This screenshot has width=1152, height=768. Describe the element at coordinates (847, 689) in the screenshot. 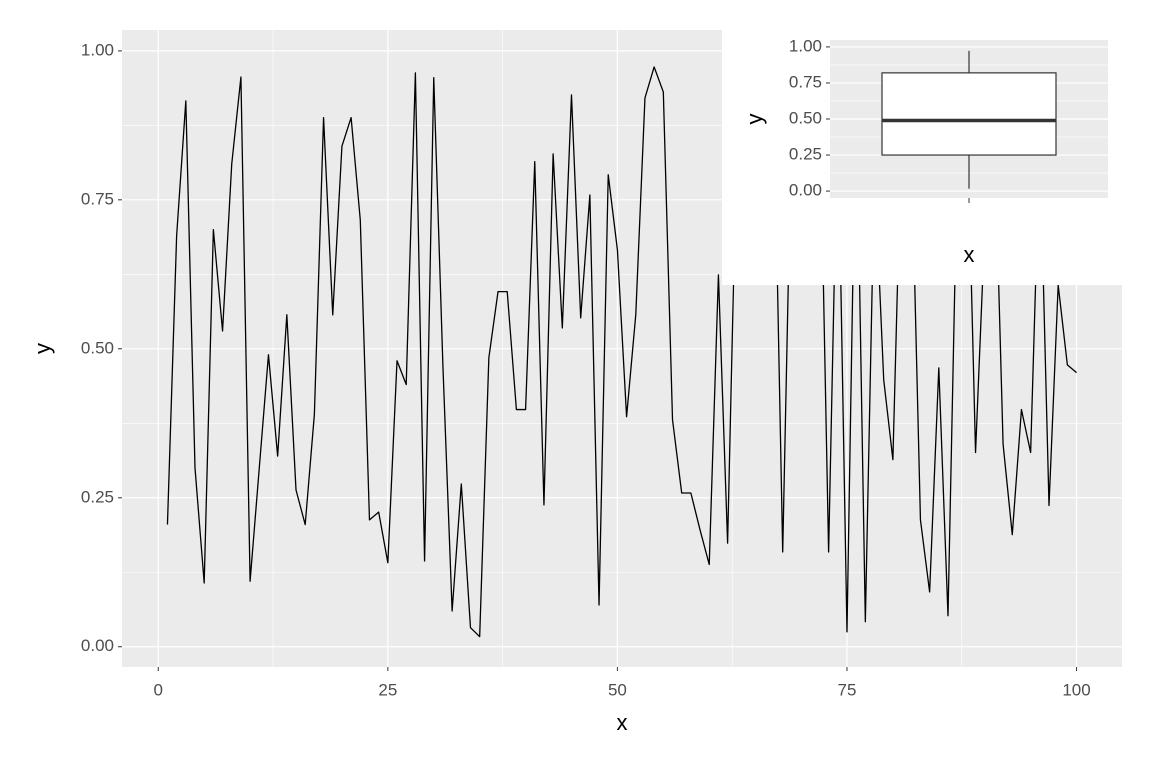

I see `x-tick-label: 75` at that location.